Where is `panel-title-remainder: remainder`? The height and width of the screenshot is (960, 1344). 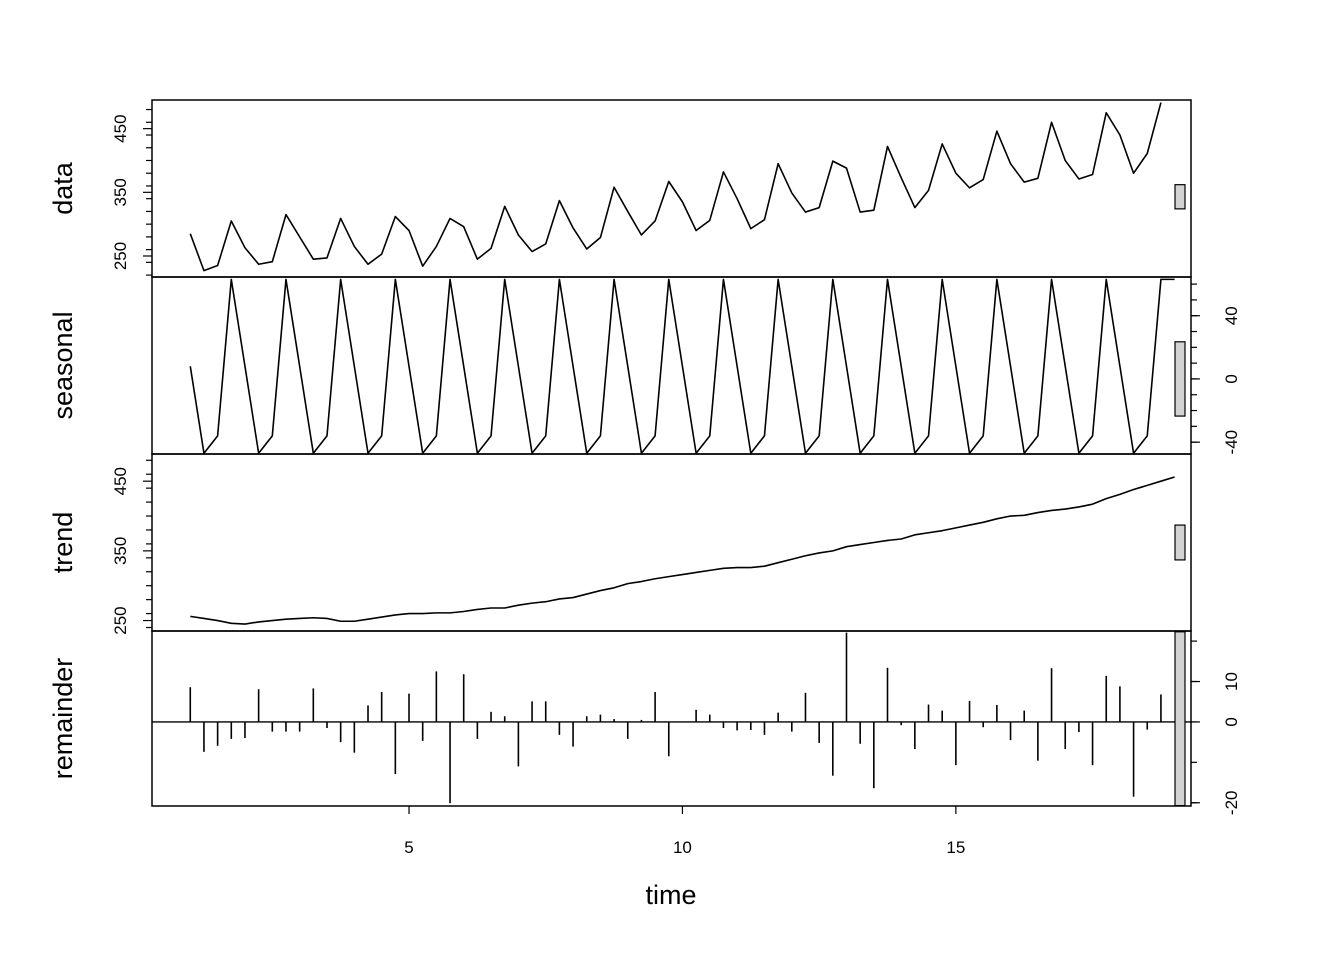 panel-title-remainder: remainder is located at coordinates (63, 719).